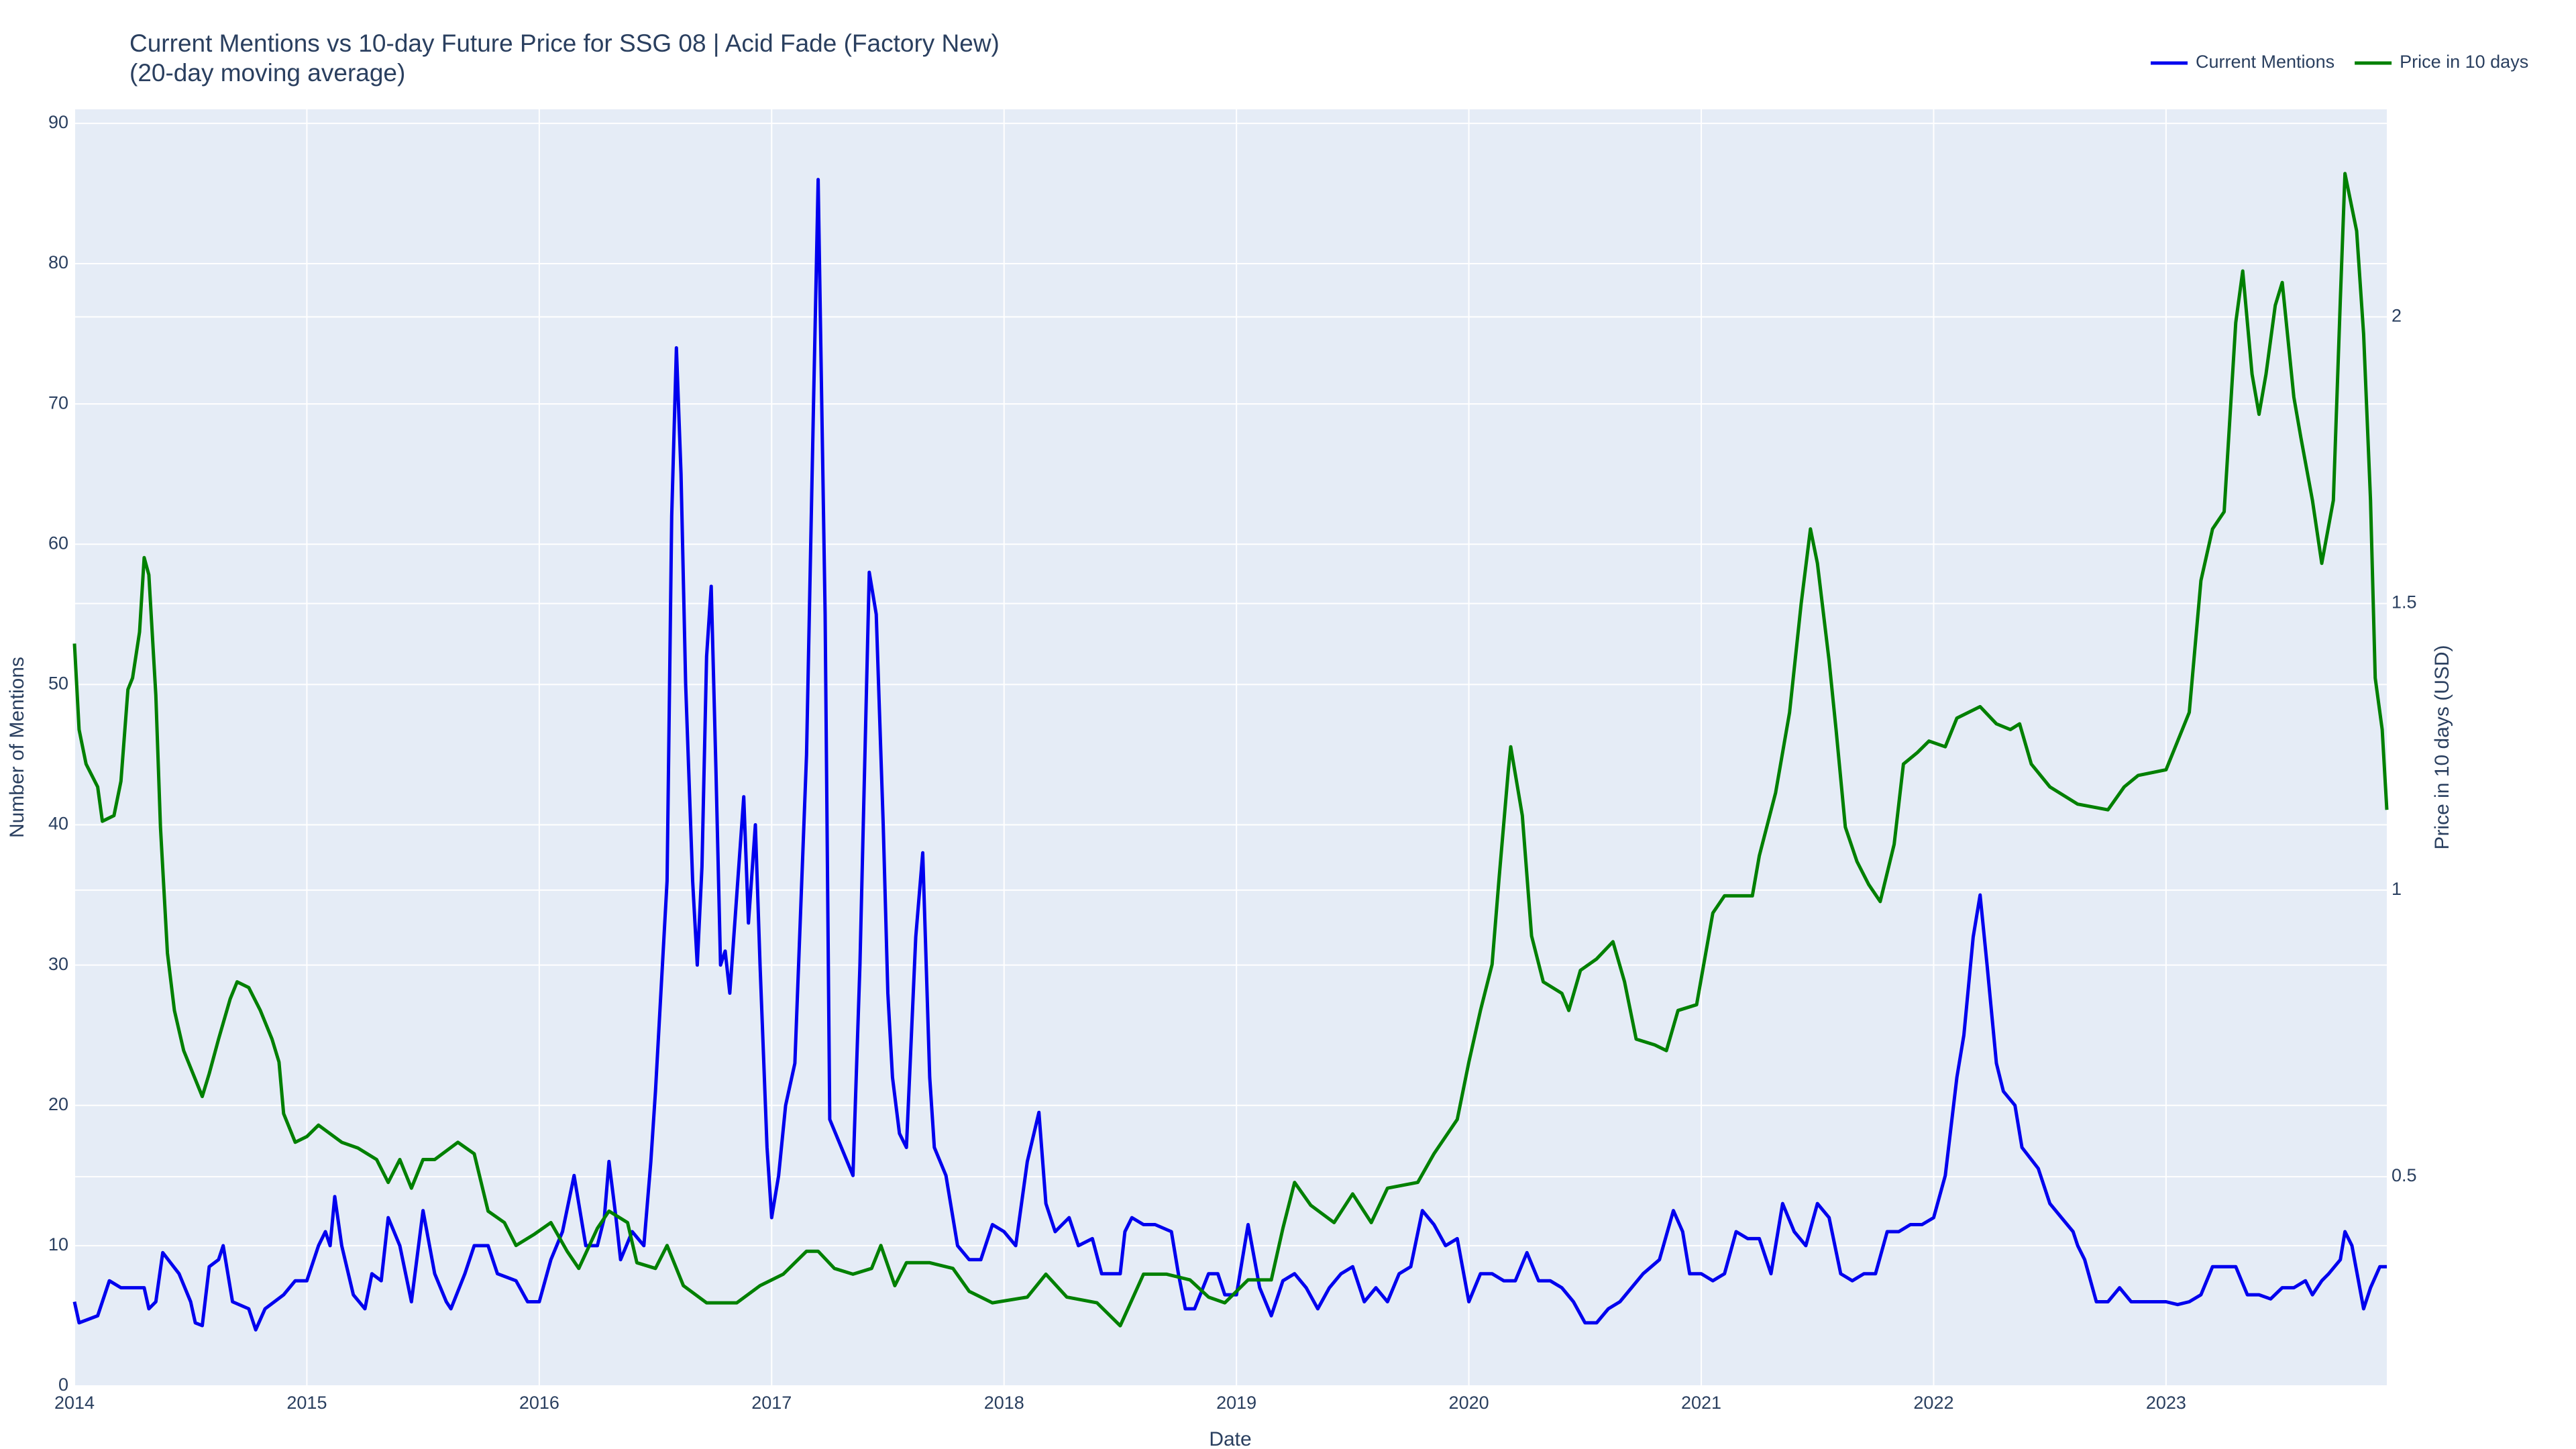  Describe the element at coordinates (58, 684) in the screenshot. I see `y-tick-label: 50` at that location.